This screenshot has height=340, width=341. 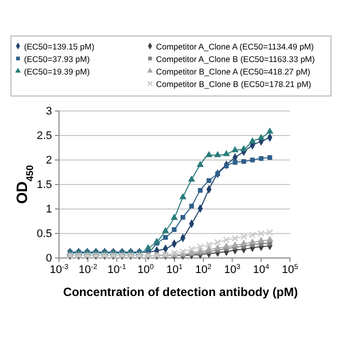 I want to click on y-tick-label: 0.5, so click(x=44, y=234).